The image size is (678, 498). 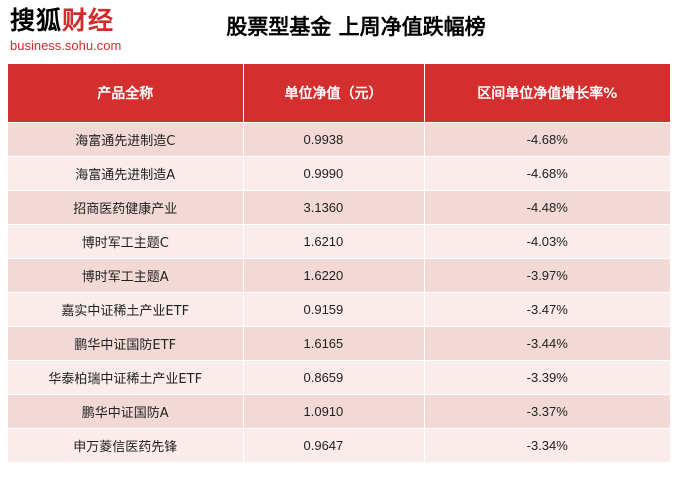 I want to click on fund-nav-cell: 0.8659, so click(x=334, y=377).